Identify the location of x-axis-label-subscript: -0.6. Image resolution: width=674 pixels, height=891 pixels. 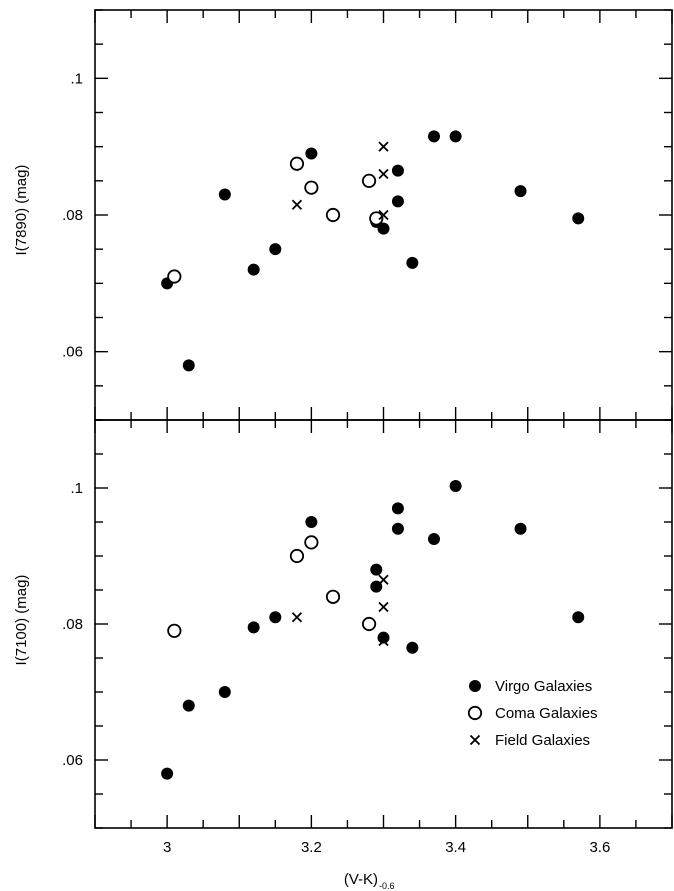
(387, 886).